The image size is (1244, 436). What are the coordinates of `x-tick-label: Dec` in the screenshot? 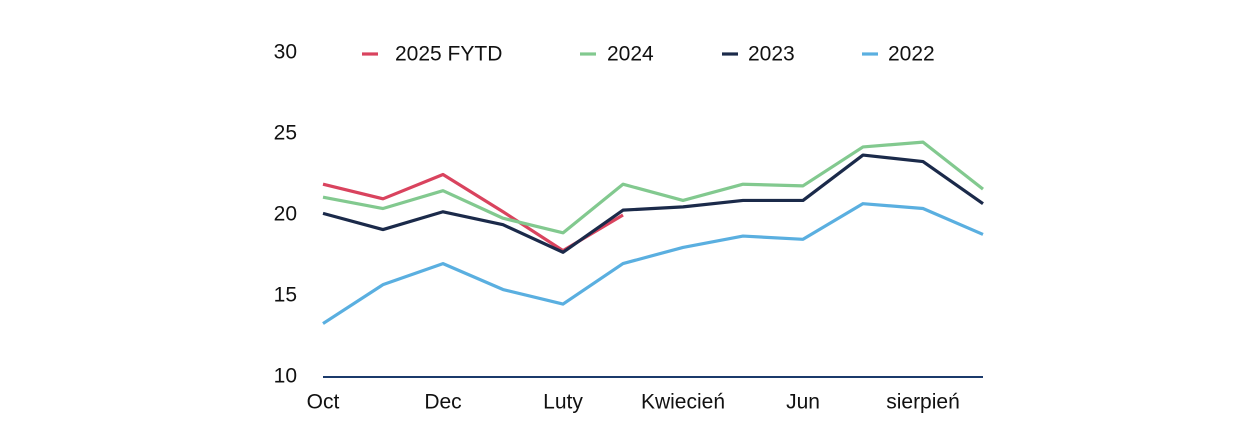 It's located at (442, 402).